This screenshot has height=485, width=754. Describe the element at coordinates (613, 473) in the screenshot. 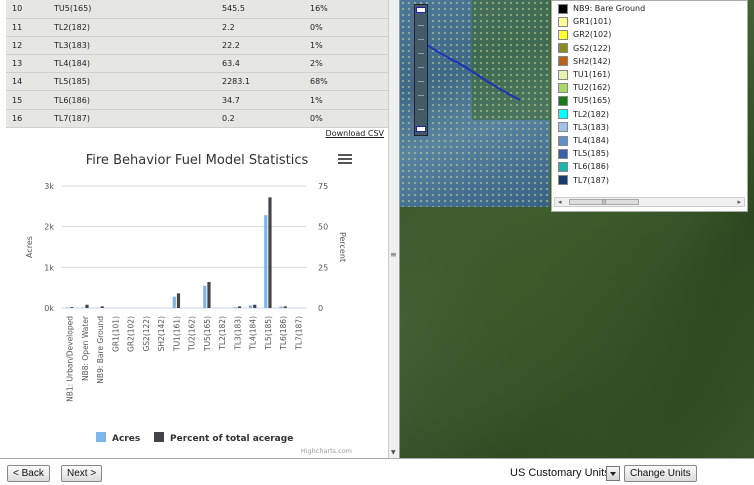

I see `units-dropdown-icon` at that location.